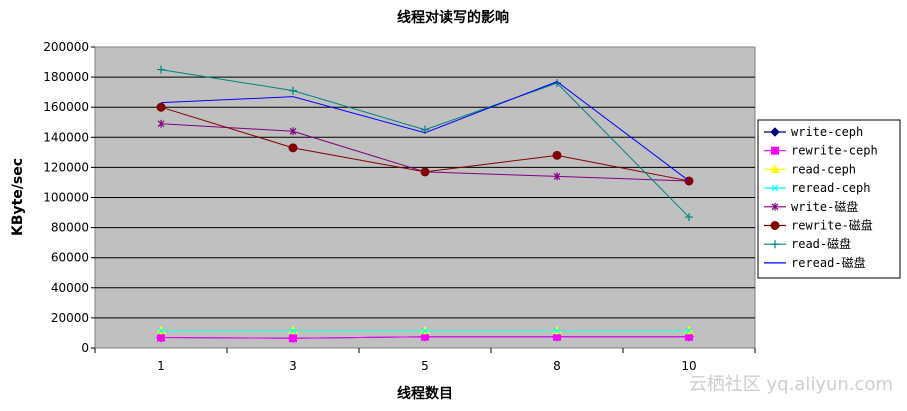 Image resolution: width=907 pixels, height=411 pixels. What do you see at coordinates (70, 258) in the screenshot?
I see `y-tick-label: 60000` at bounding box center [70, 258].